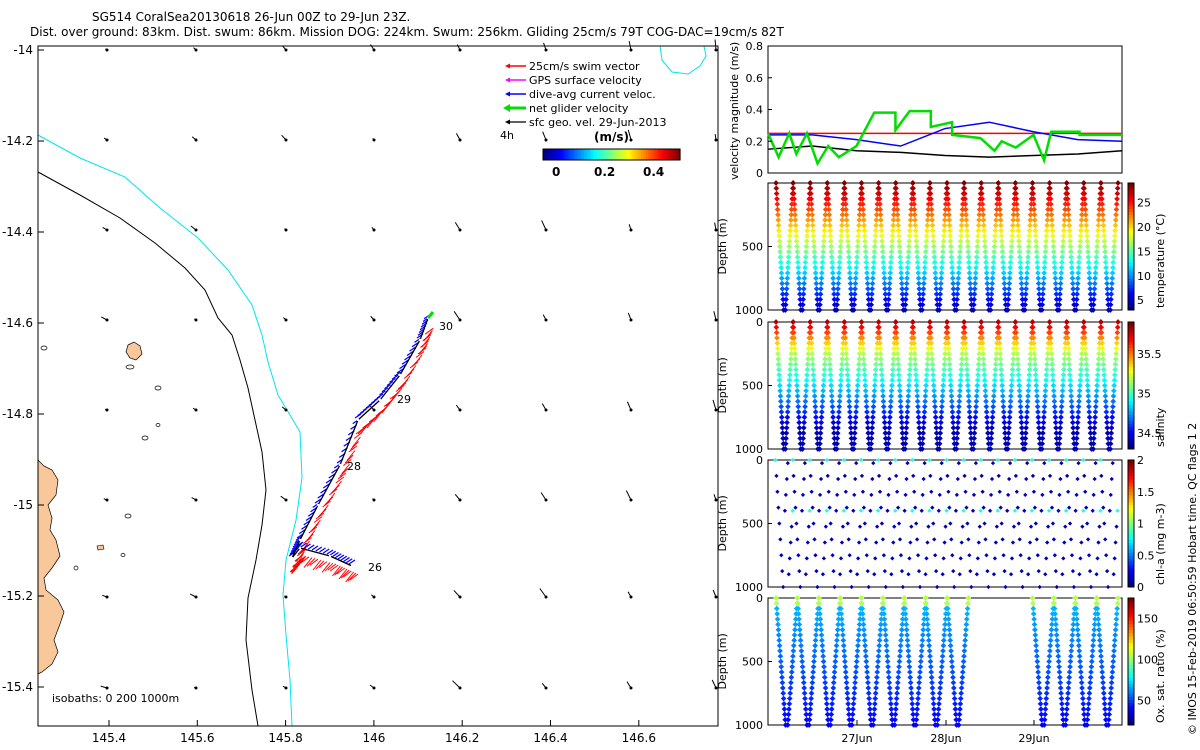 The width and height of the screenshot is (1200, 750). Describe the element at coordinates (584, 66) in the screenshot. I see `legend-swim: 25cm/s swim vector` at that location.